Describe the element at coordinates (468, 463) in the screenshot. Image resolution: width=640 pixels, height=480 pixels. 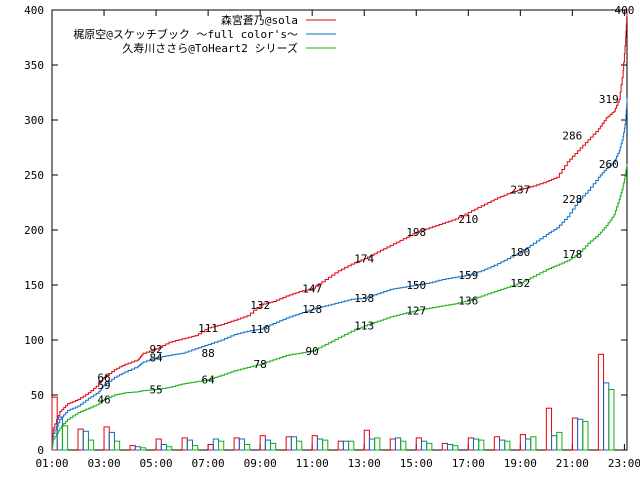
I see `x-tick-label: 17:00` at that location.